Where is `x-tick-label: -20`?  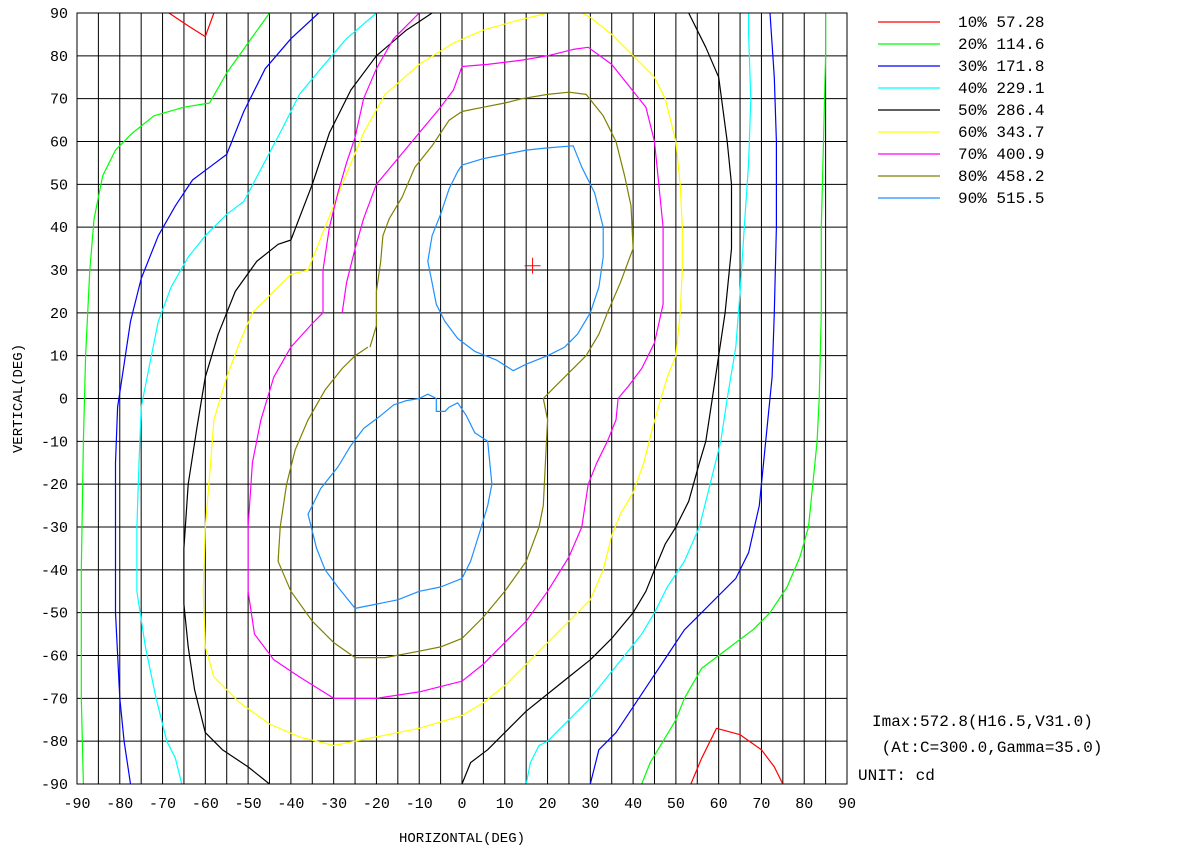
x-tick-label: -20 is located at coordinates (376, 804).